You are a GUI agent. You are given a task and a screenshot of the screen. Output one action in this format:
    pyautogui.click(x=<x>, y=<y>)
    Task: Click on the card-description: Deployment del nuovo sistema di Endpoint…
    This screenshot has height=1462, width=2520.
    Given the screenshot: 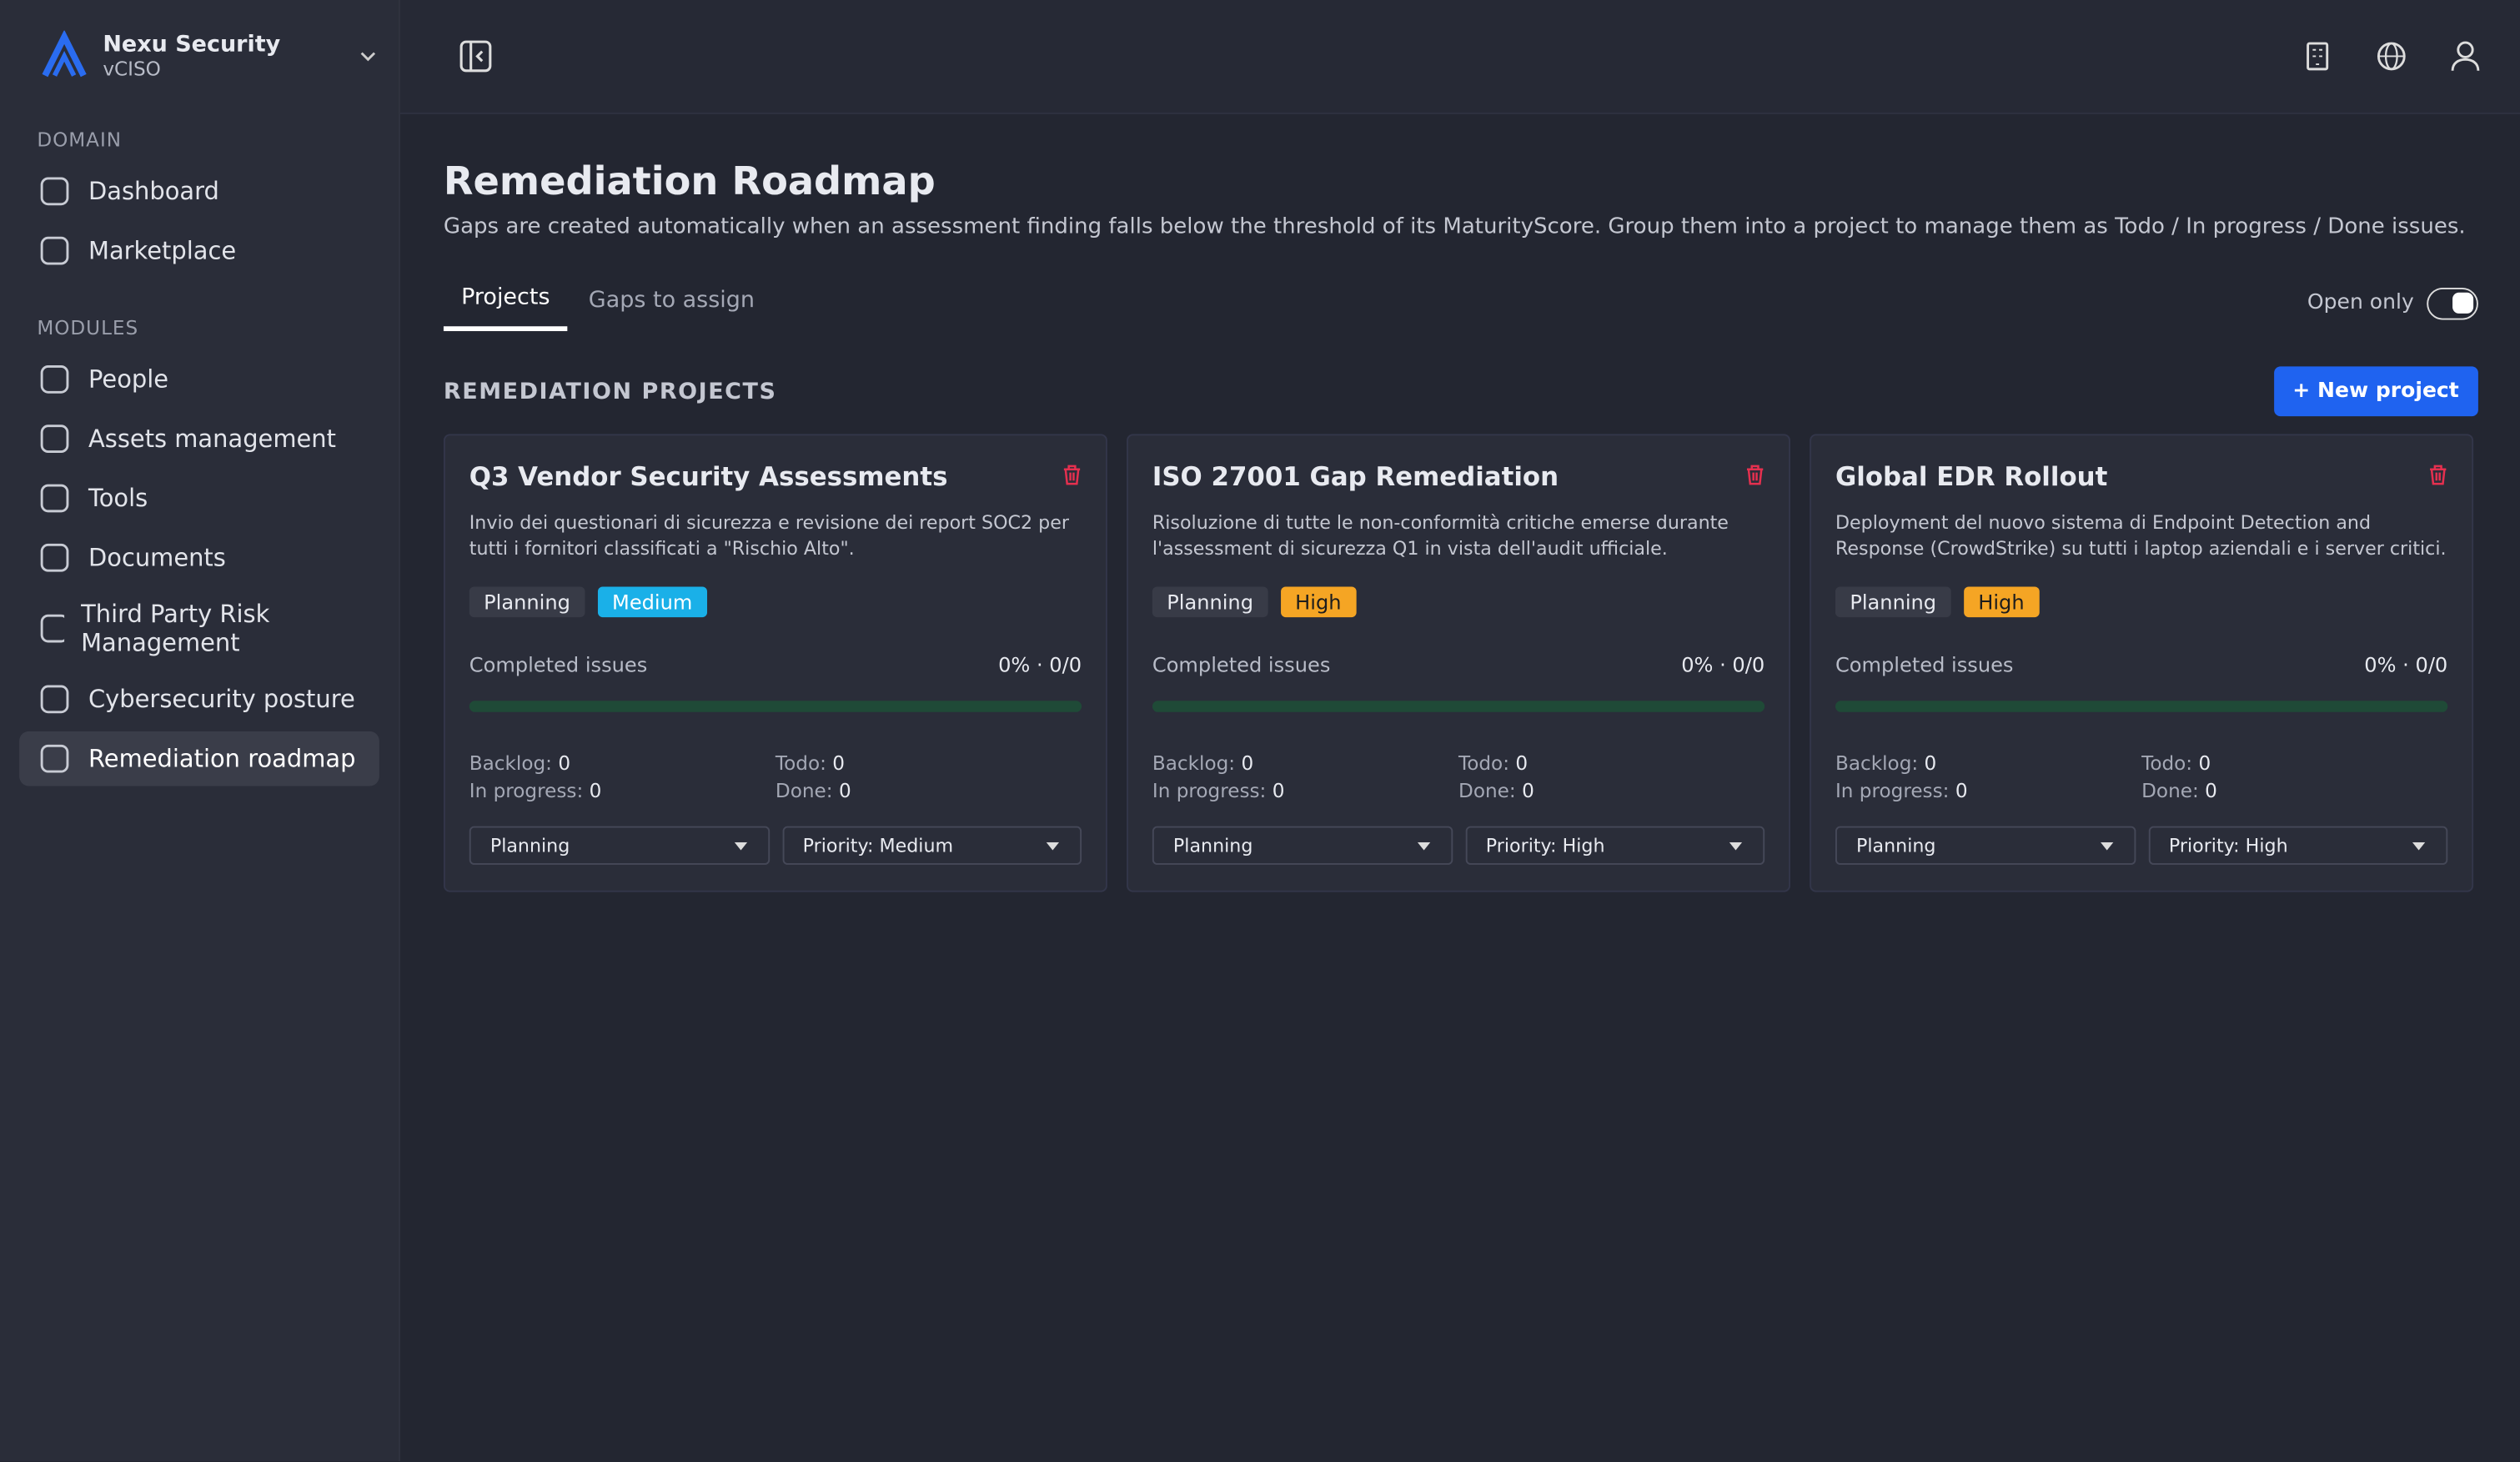 What is the action you would take?
    pyautogui.click(x=2141, y=535)
    